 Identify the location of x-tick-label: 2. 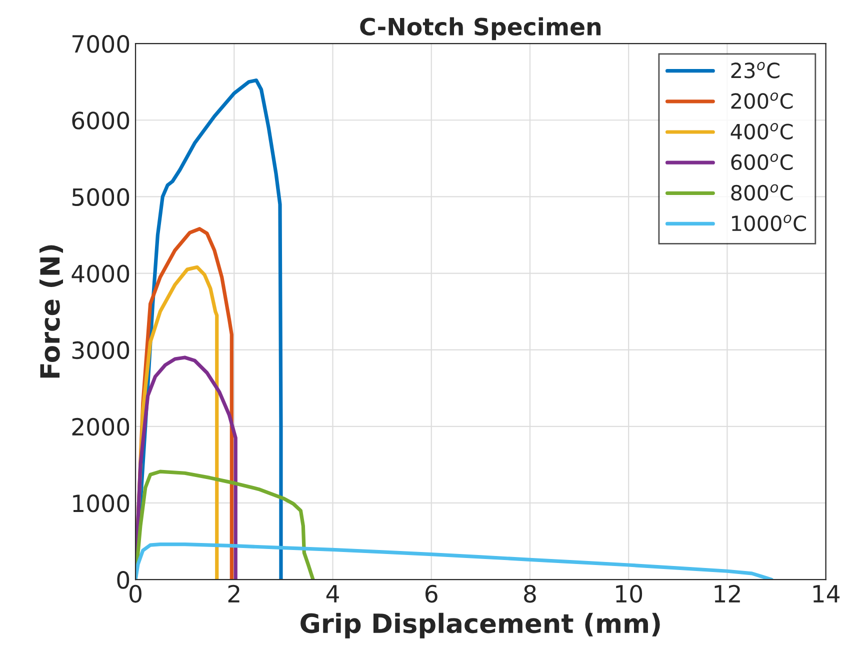
(234, 593).